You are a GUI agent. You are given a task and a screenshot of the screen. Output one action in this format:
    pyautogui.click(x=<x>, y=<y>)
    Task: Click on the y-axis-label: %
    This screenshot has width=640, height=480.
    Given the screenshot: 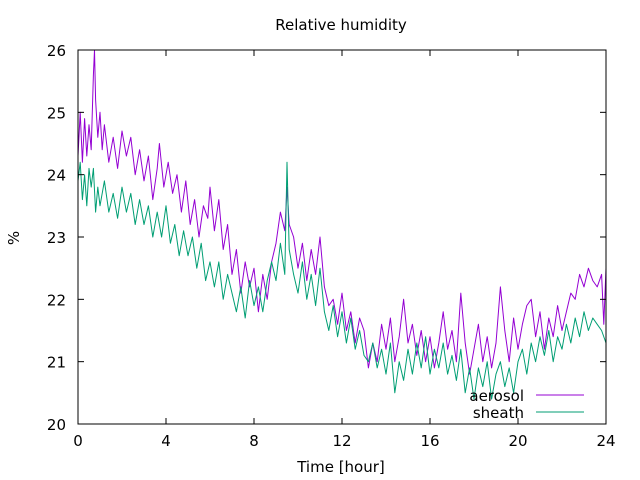 What is the action you would take?
    pyautogui.click(x=14, y=238)
    